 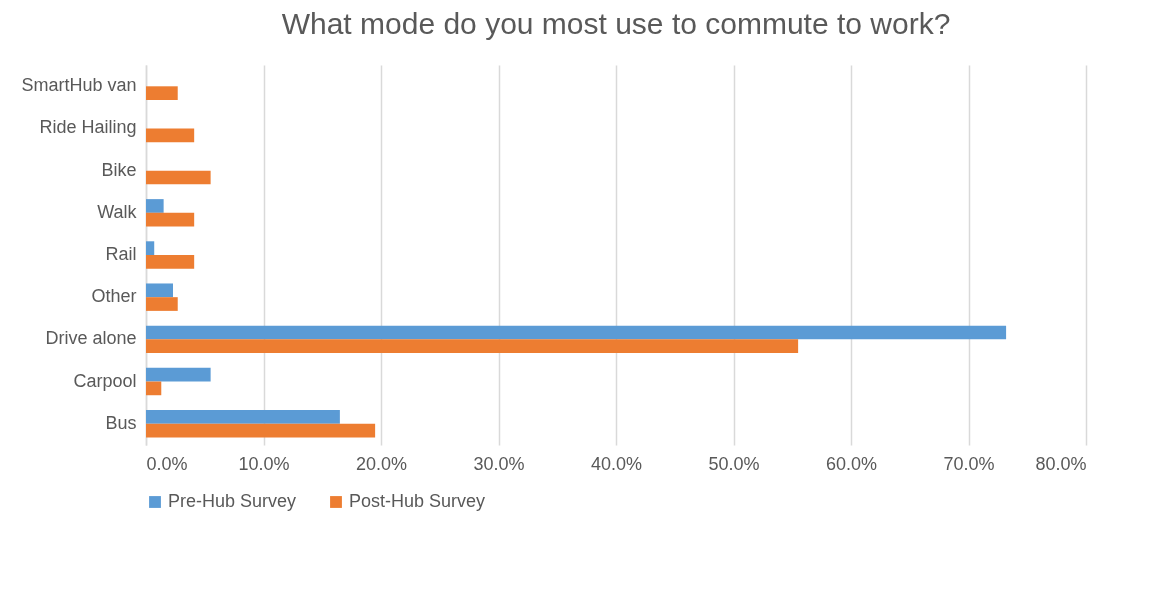 What do you see at coordinates (969, 463) in the screenshot?
I see `x-tick-label: 70.0%` at bounding box center [969, 463].